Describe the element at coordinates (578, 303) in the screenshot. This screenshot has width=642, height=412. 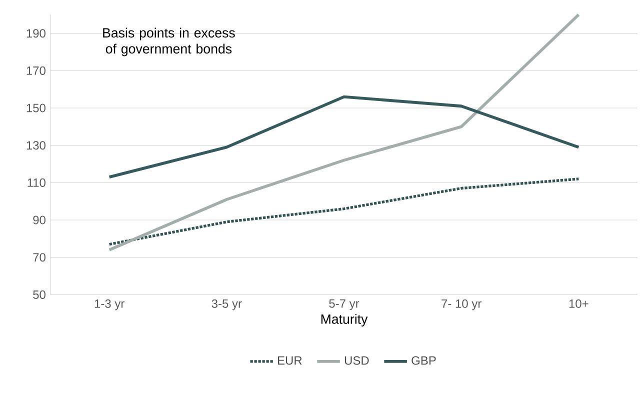
I see `x-tick-label: 10+` at that location.